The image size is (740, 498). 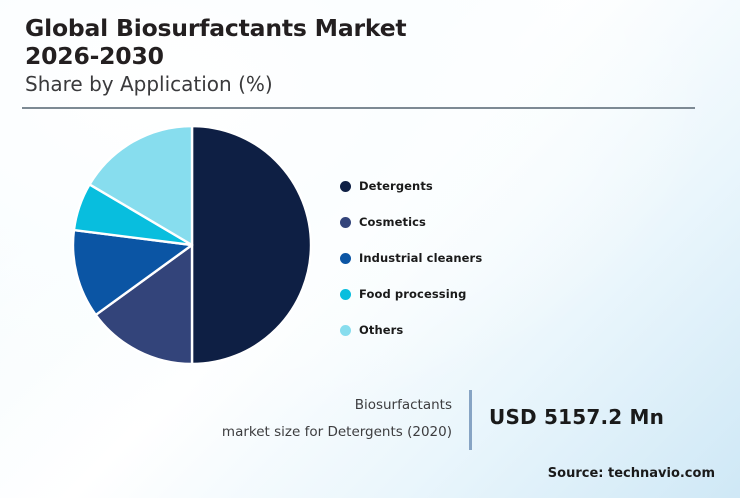 I want to click on legend-item-food-processing: Food processing, so click(x=455, y=294).